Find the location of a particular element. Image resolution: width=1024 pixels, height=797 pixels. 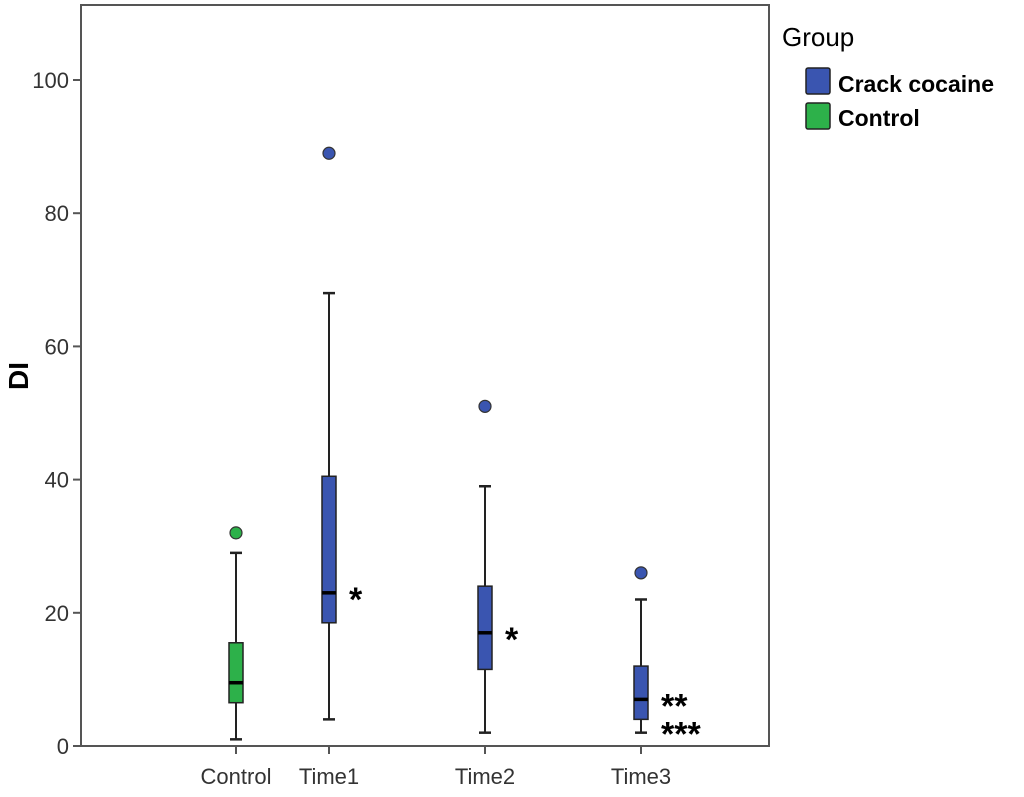

y-tick-label-20: 20 is located at coordinates (57, 613).